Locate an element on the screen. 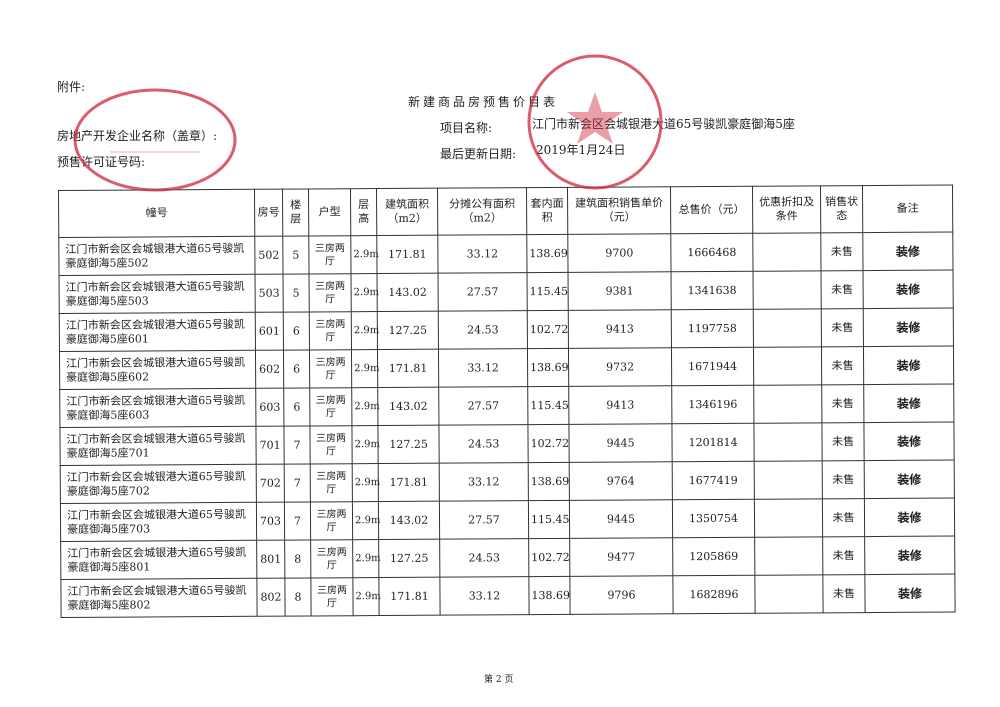  cell-unit-price: 9764 is located at coordinates (621, 481).